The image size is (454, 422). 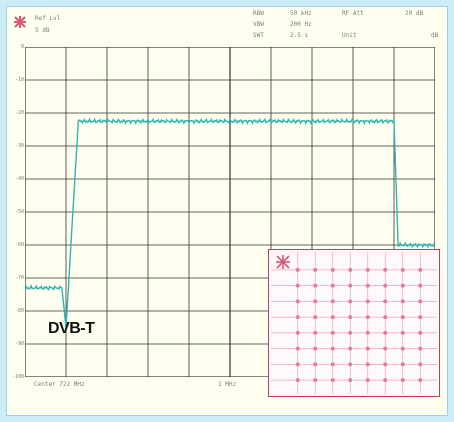 What do you see at coordinates (258, 35) in the screenshot?
I see `swt-label: SWT` at bounding box center [258, 35].